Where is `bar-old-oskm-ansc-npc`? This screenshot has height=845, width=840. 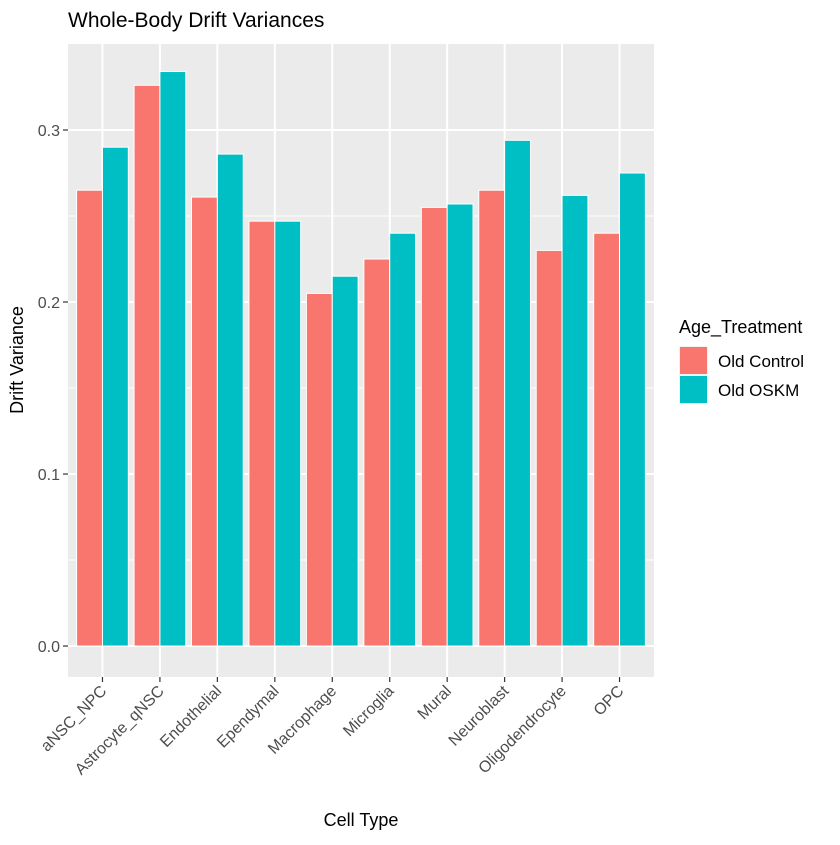
bar-old-oskm-ansc-npc is located at coordinates (115, 396).